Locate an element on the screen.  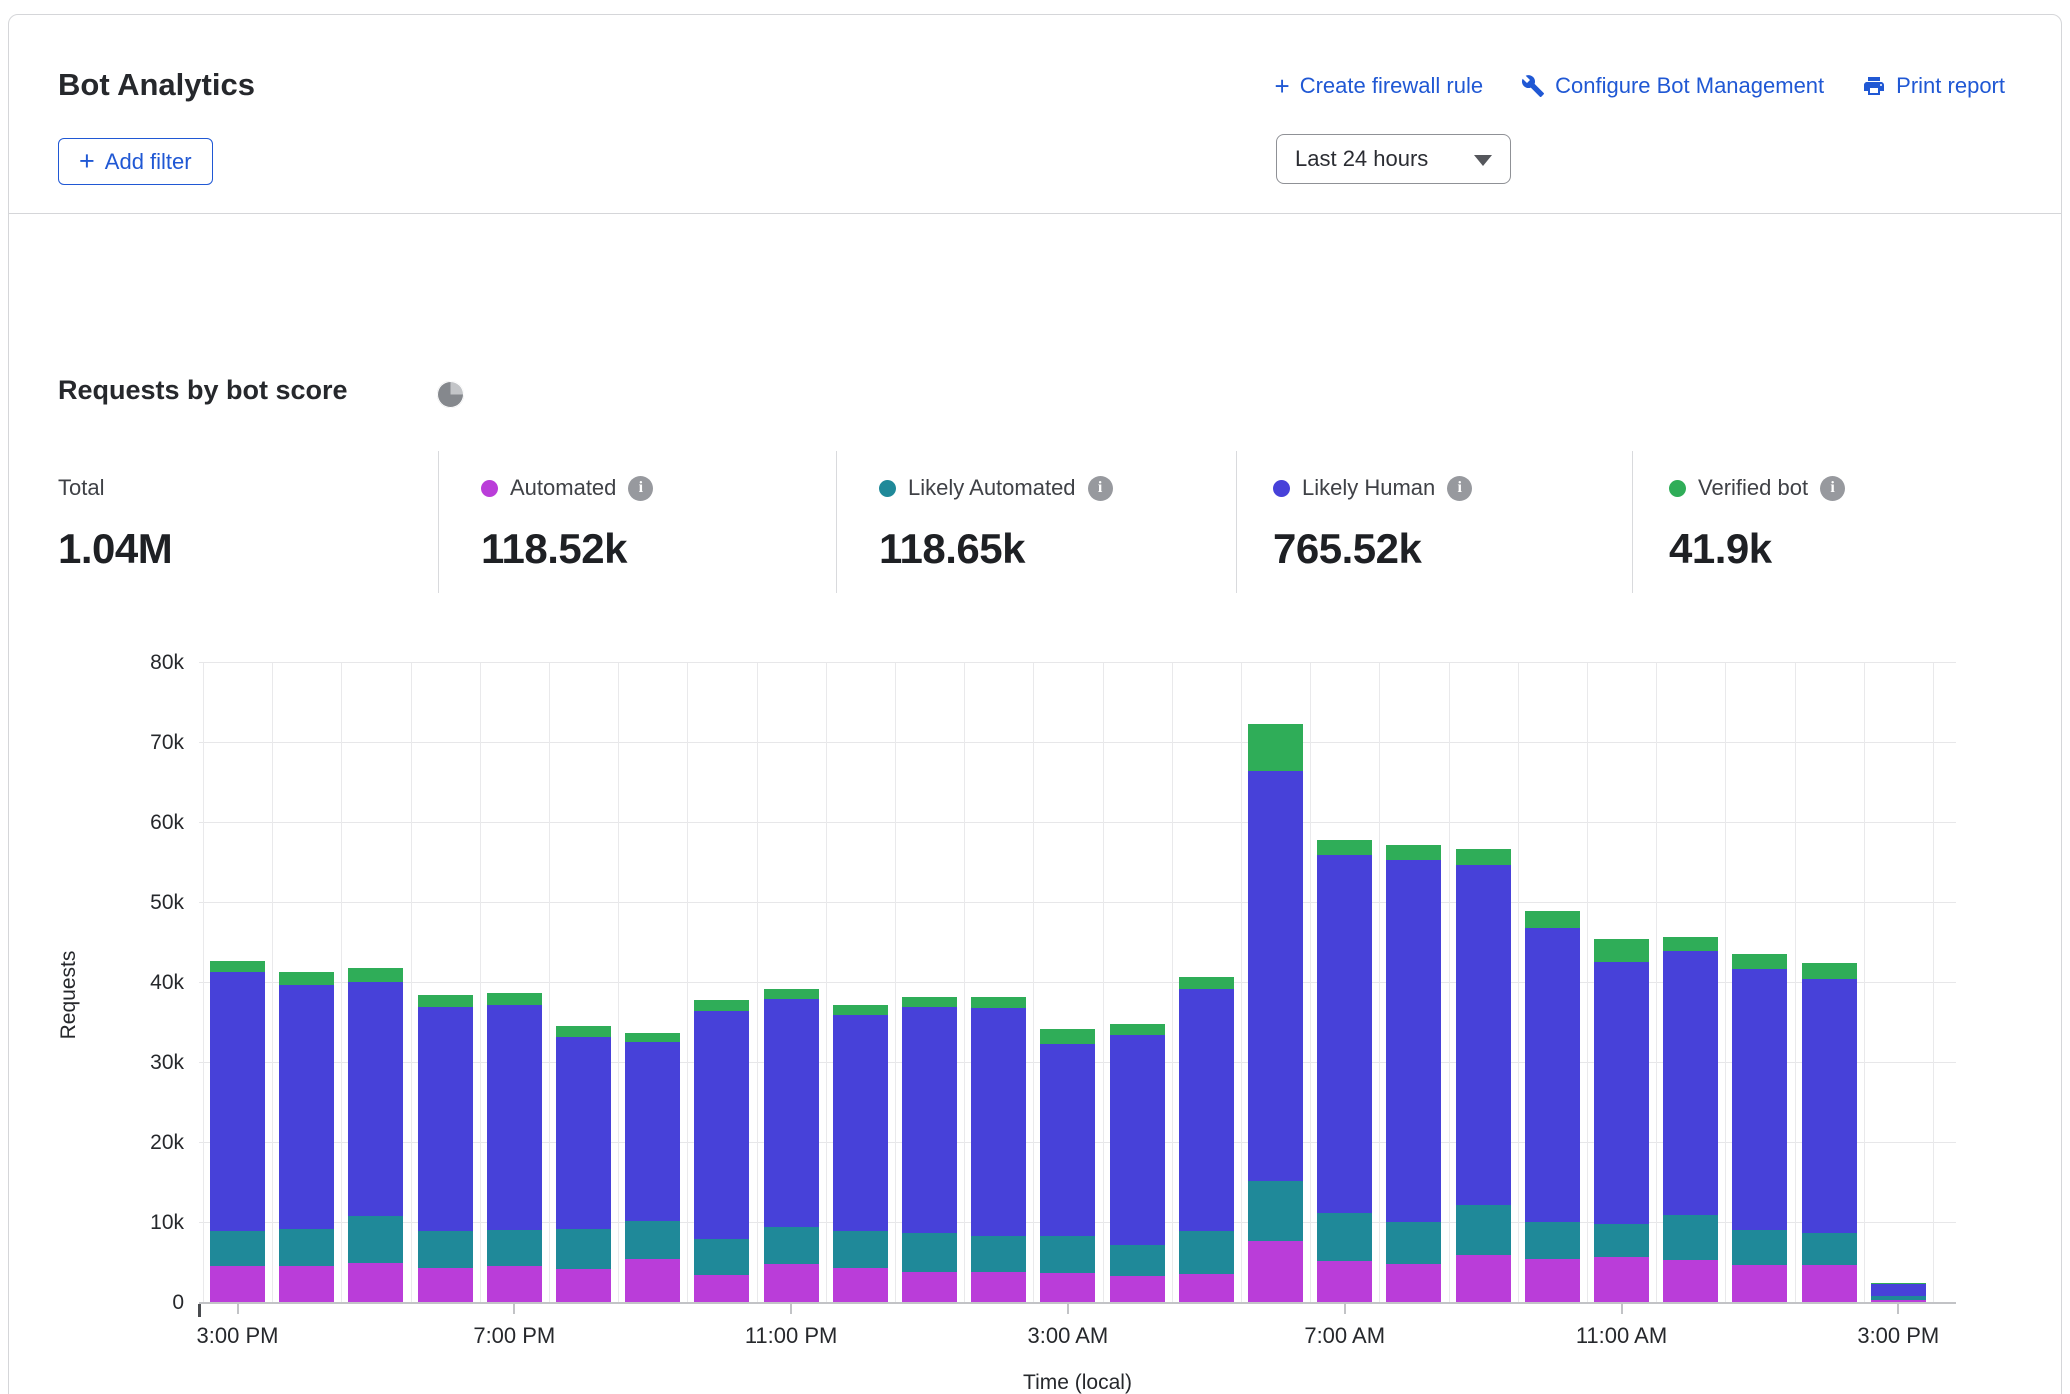
configure-bot-management-link: Configure Bot Management is located at coordinates (1672, 86).